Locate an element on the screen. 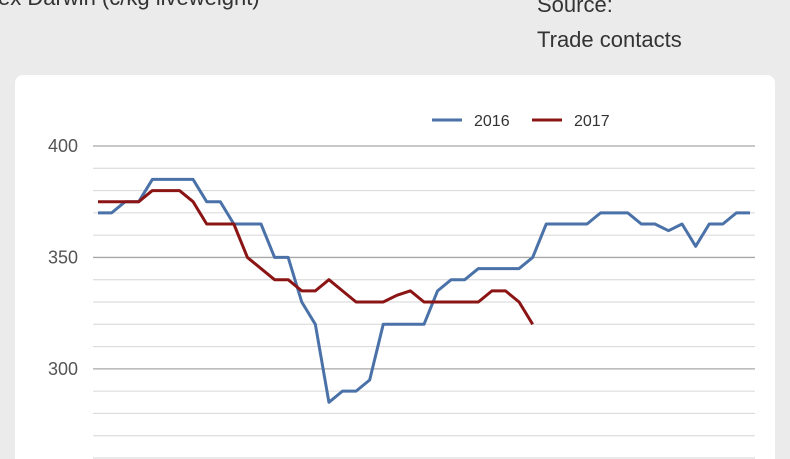 The image size is (790, 459). legend-label: 2016 is located at coordinates (492, 121).